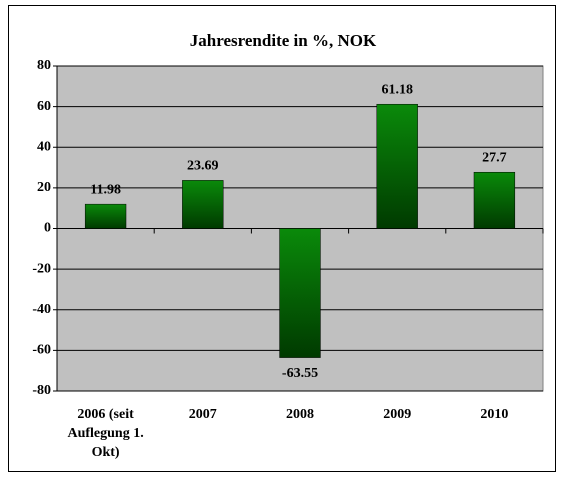 The width and height of the screenshot is (564, 477). Describe the element at coordinates (44, 65) in the screenshot. I see `y-tick-label: 80` at that location.